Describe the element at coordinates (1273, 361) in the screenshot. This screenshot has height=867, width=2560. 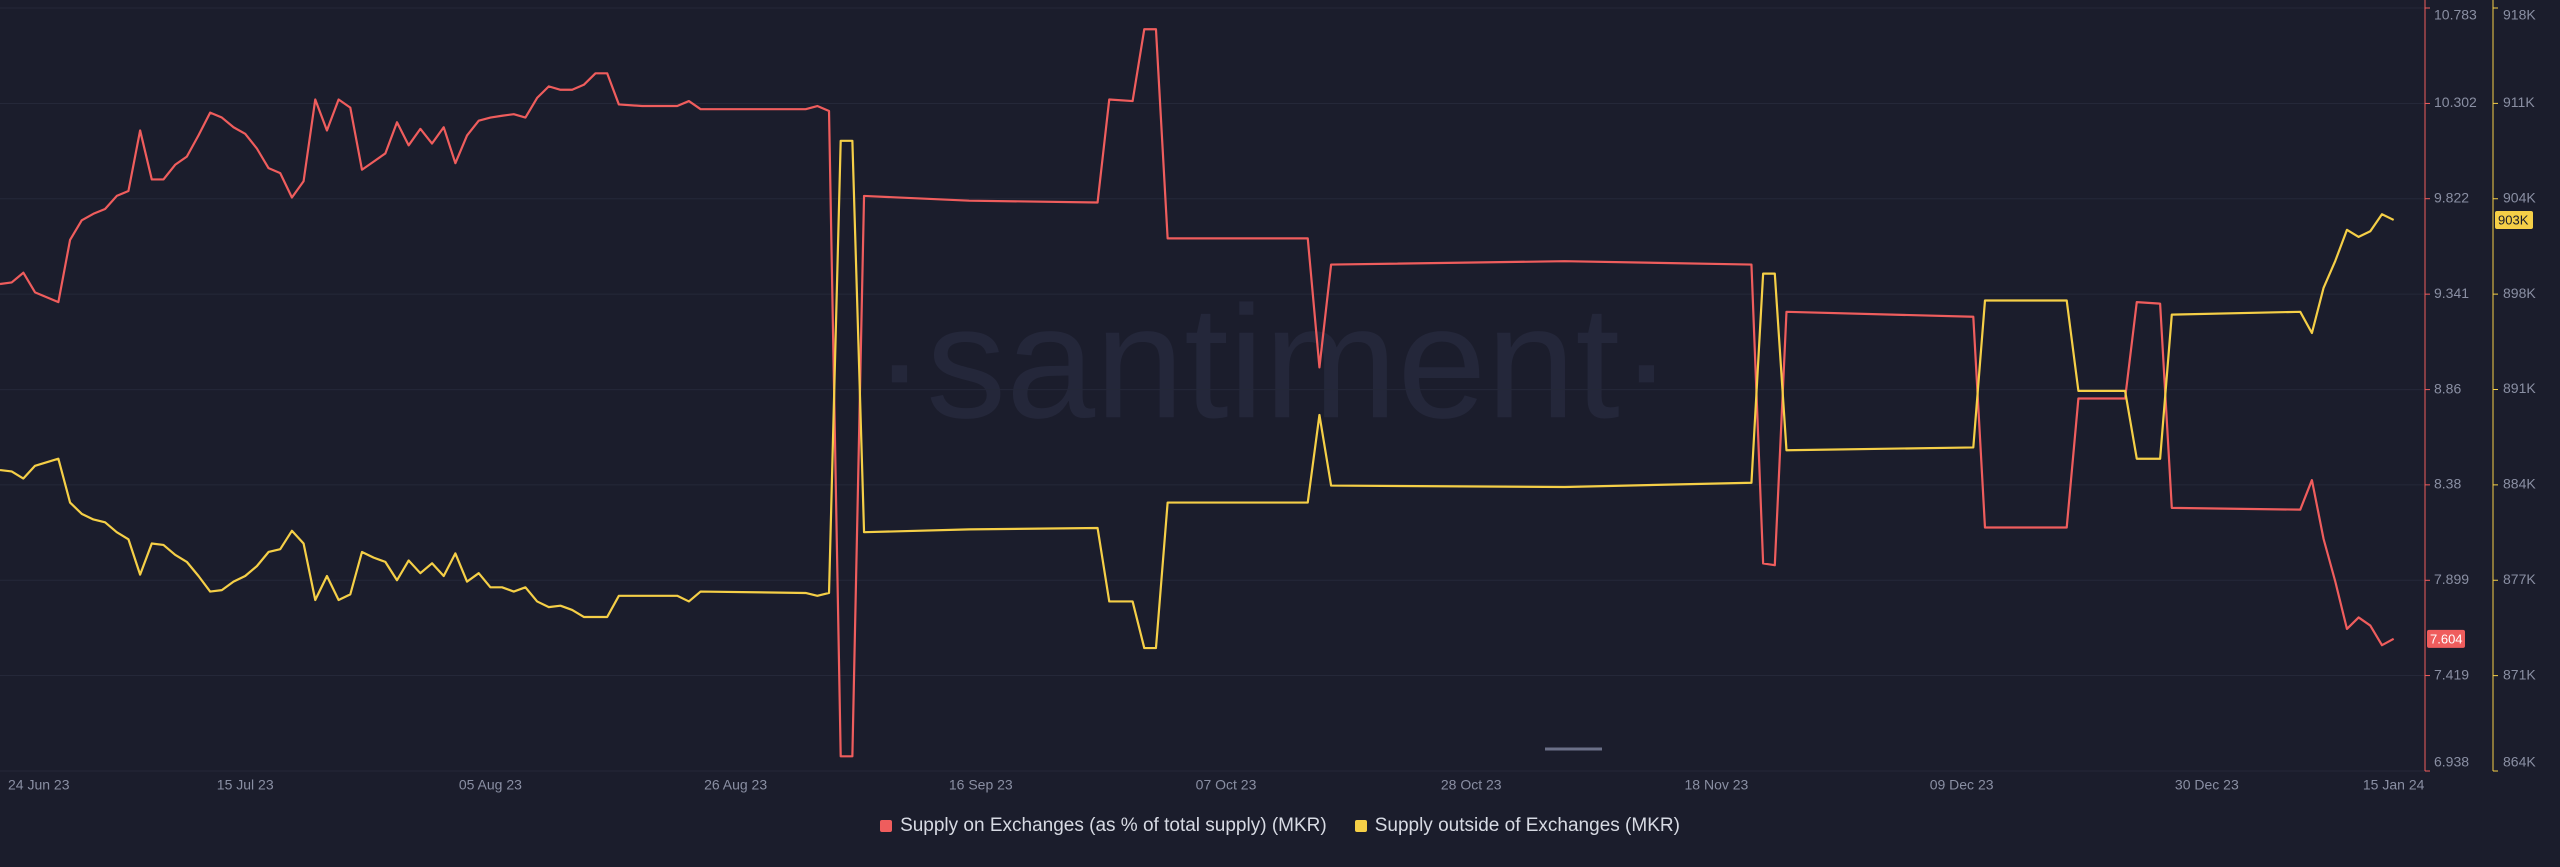
I see `watermark: ·santiment·` at that location.